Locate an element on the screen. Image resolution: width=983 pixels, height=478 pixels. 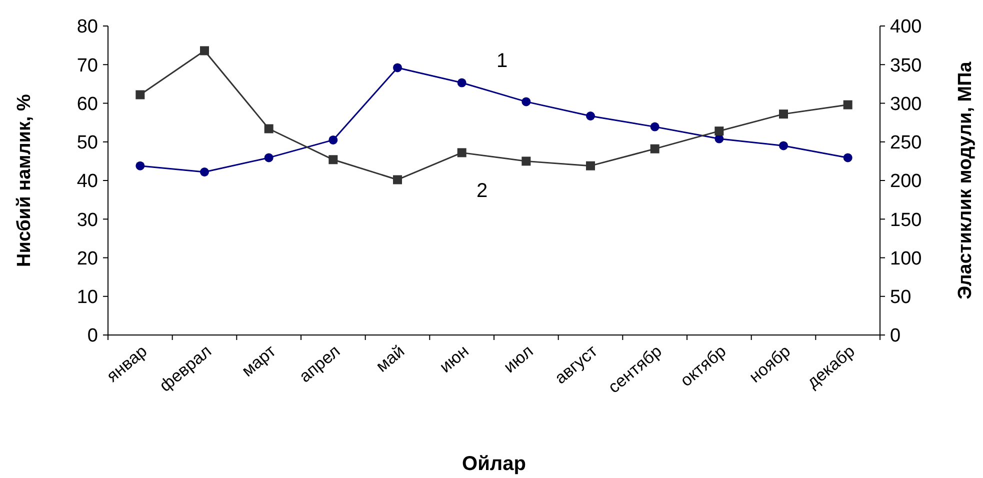
y-tick-label: 80 is located at coordinates (87, 27).